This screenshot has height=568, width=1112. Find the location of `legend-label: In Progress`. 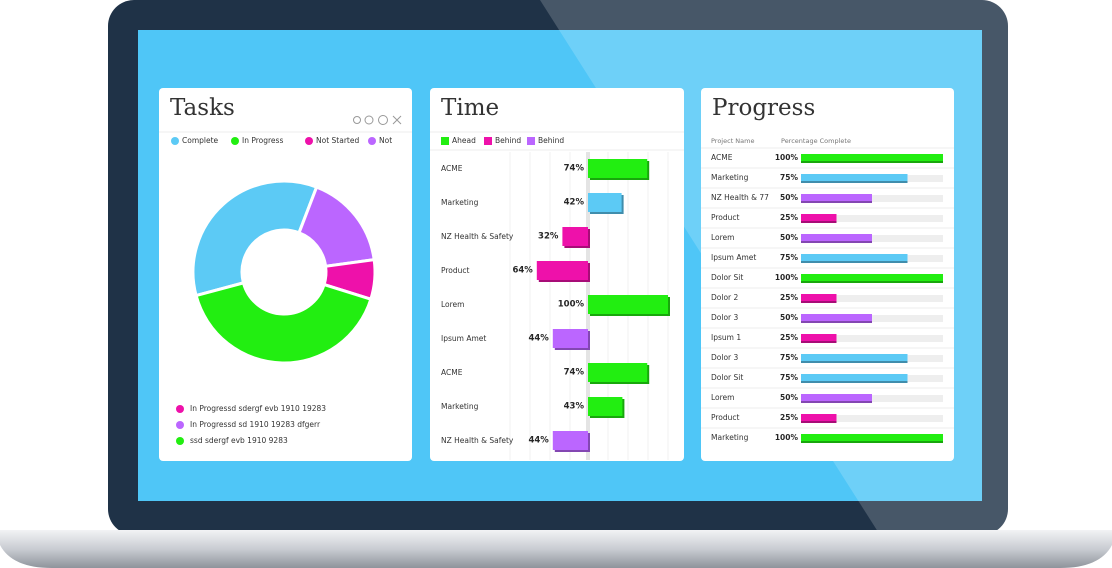

legend-label: In Progress is located at coordinates (262, 140).